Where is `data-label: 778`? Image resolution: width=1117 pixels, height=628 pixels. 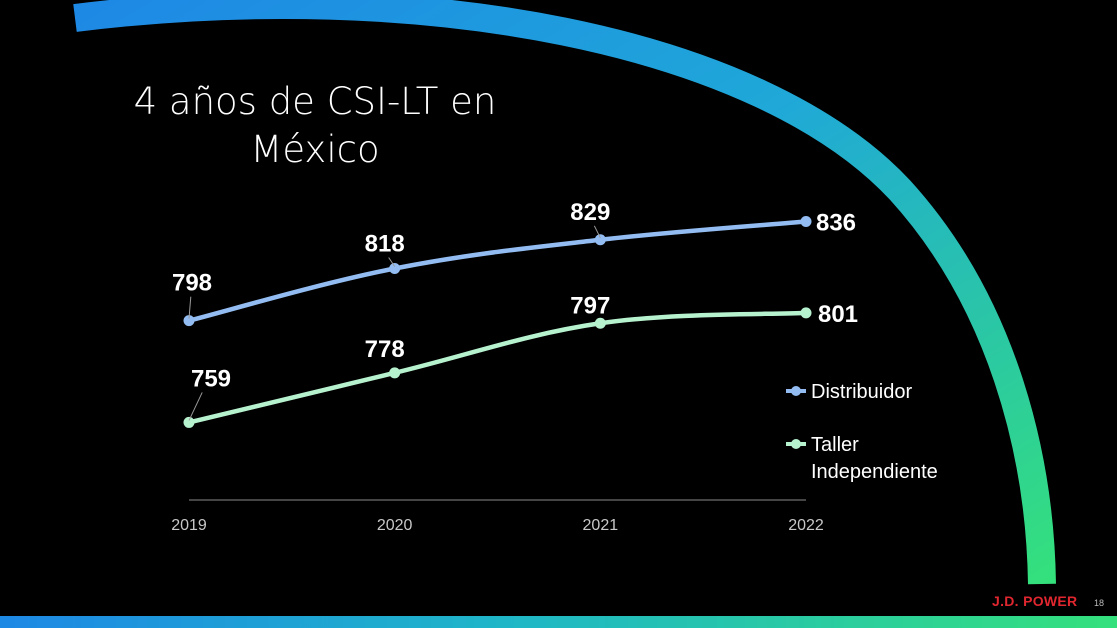 data-label: 778 is located at coordinates (385, 349).